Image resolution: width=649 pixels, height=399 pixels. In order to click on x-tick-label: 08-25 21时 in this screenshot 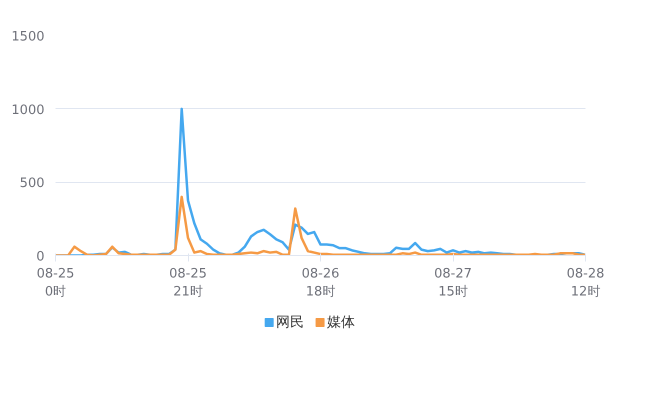, I will do `click(188, 283)`.